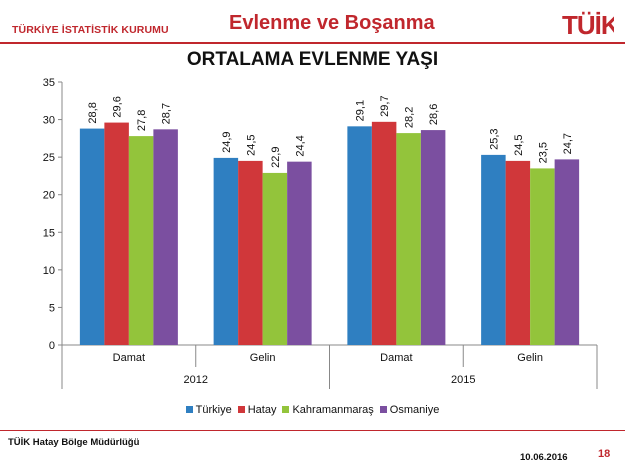 This screenshot has width=625, height=469. What do you see at coordinates (385, 105) in the screenshot?
I see `data-label: 29,7` at bounding box center [385, 105].